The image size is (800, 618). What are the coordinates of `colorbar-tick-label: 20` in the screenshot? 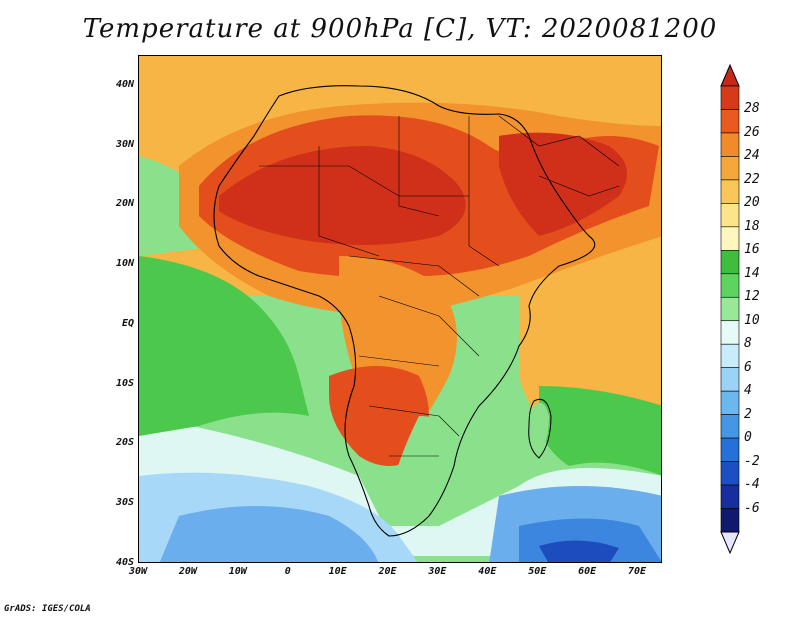 It's located at (752, 203).